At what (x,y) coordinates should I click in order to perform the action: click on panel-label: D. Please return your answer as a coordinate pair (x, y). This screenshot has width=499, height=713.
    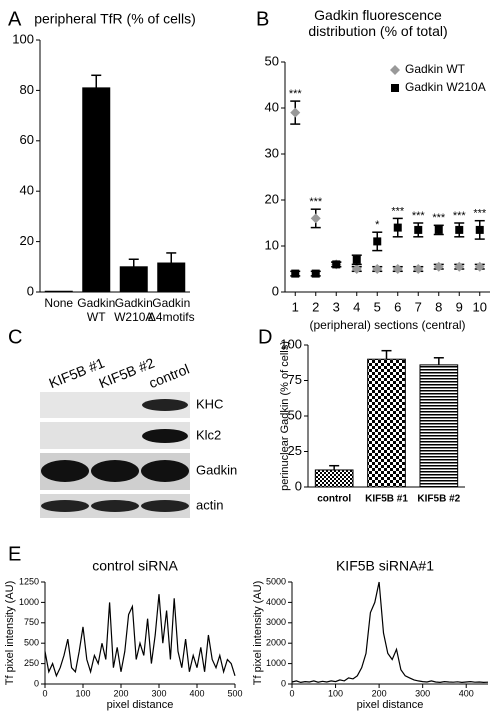
    Looking at the image, I should click on (265, 337).